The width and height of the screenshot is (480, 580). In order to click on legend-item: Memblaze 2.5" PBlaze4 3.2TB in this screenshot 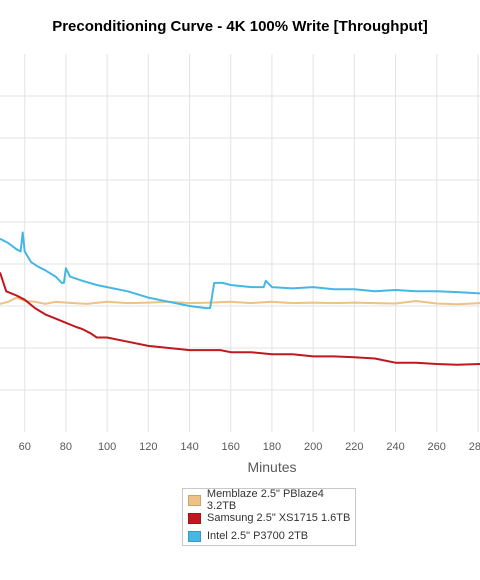, I will do `click(271, 500)`.